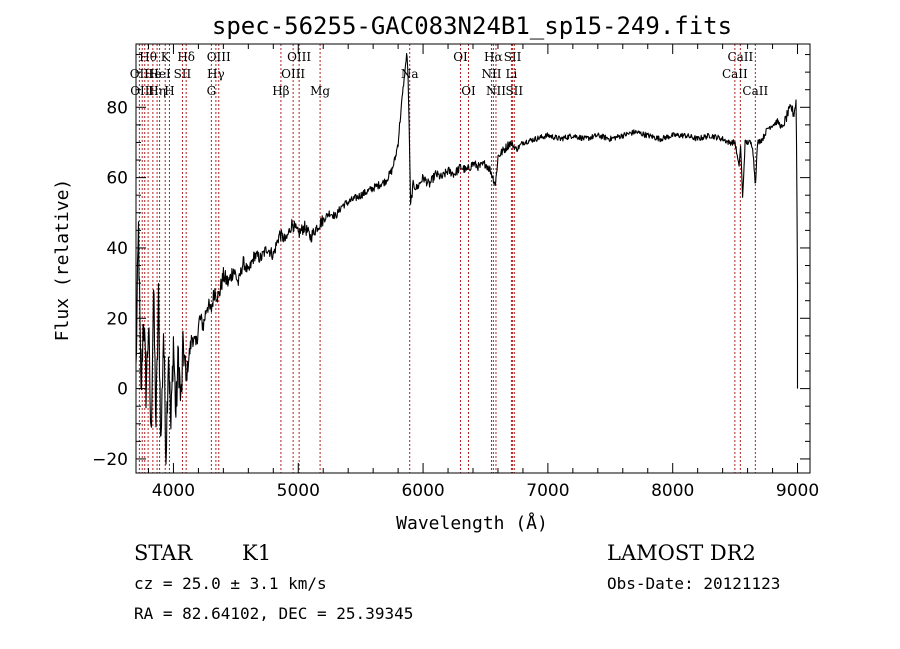 This screenshot has height=649, width=900. Describe the element at coordinates (797, 491) in the screenshot. I see `x-tick-label: 9000` at that location.